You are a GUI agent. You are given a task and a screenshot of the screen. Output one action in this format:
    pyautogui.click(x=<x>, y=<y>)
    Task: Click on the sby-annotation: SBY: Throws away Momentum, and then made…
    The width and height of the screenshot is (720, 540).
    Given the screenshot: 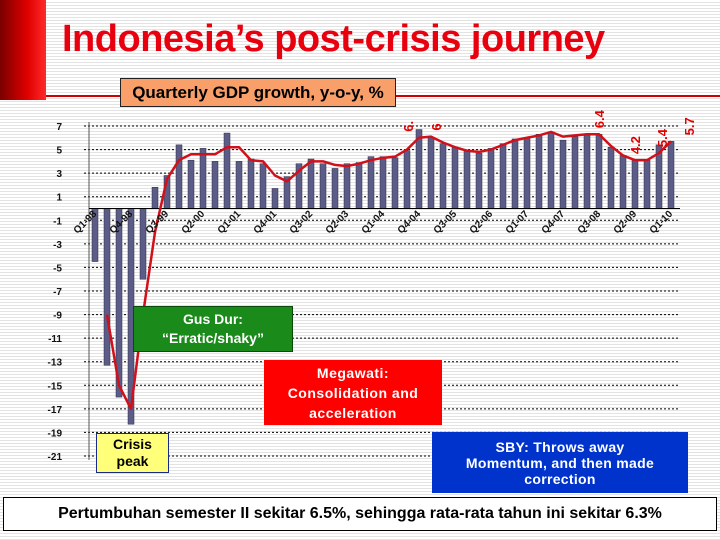 What is the action you would take?
    pyautogui.click(x=560, y=462)
    